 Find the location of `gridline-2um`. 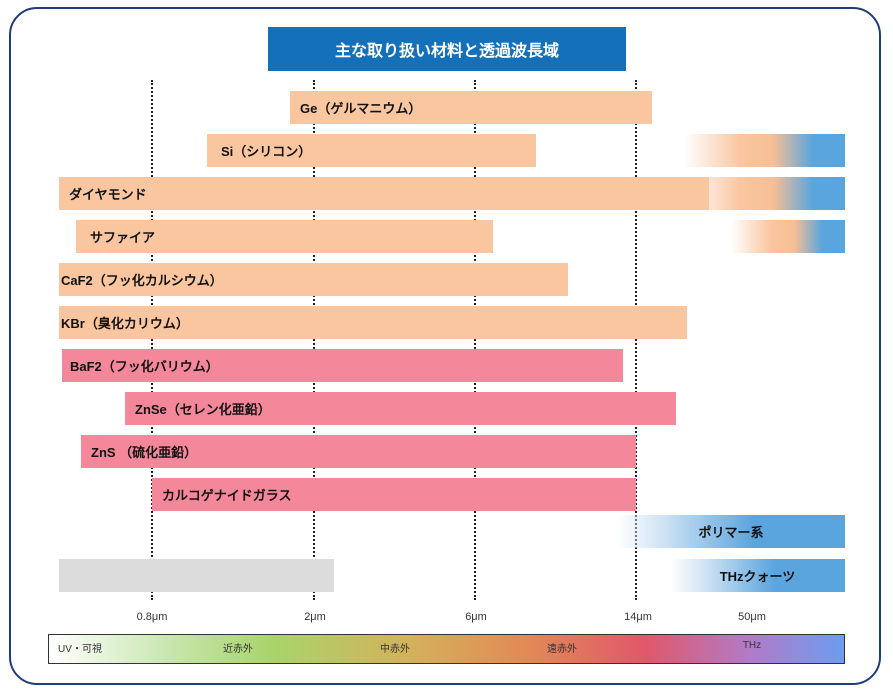

gridline-2um is located at coordinates (314, 340).